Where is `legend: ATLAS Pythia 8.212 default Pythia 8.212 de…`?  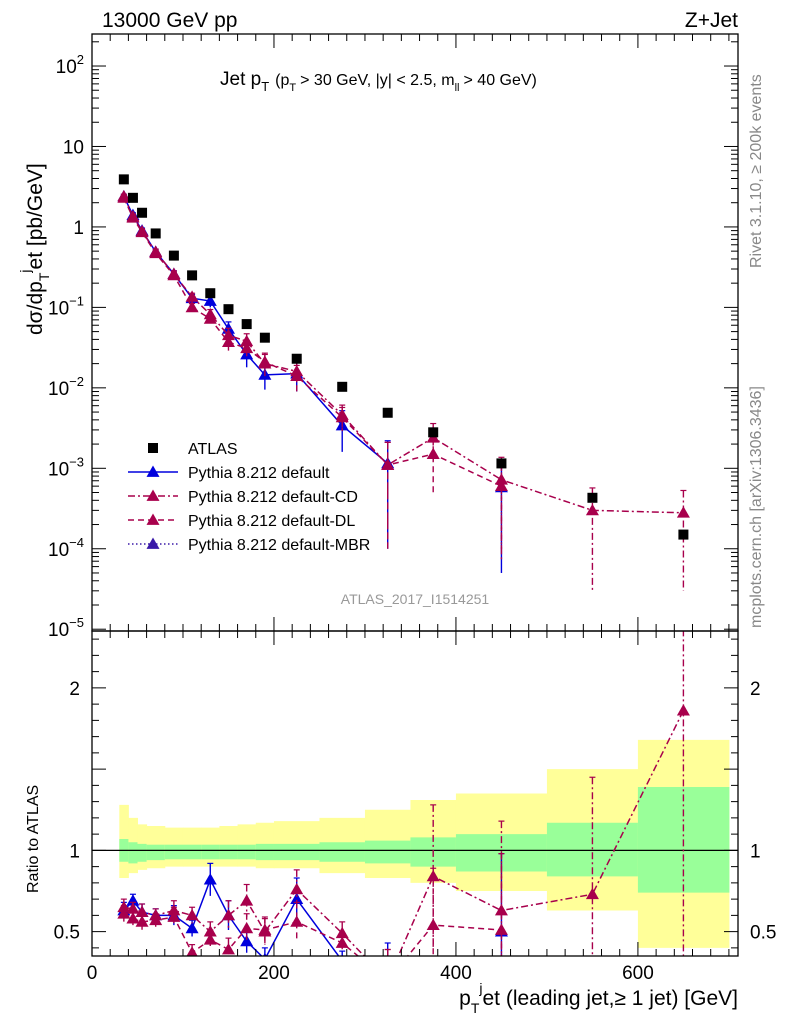 legend: ATLAS Pythia 8.212 default Pythia 8.212 de… is located at coordinates (249, 497).